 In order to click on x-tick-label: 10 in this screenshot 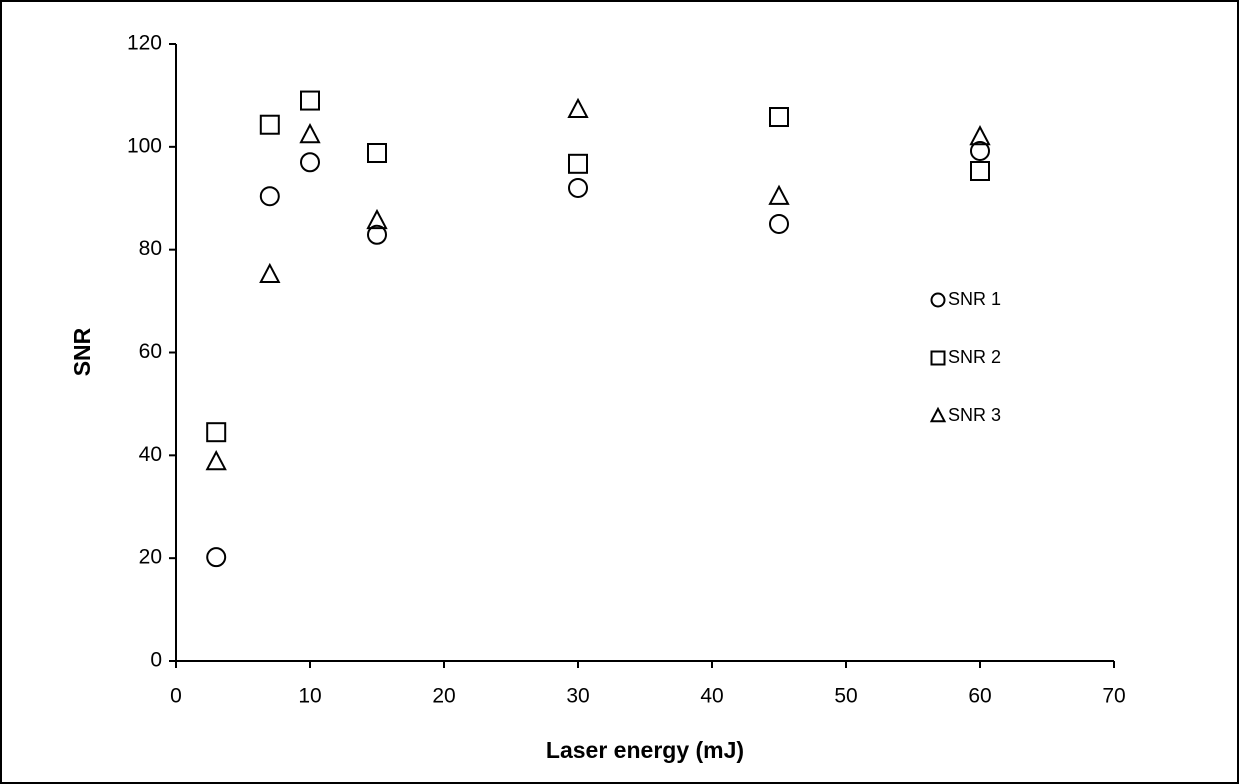, I will do `click(309, 696)`.